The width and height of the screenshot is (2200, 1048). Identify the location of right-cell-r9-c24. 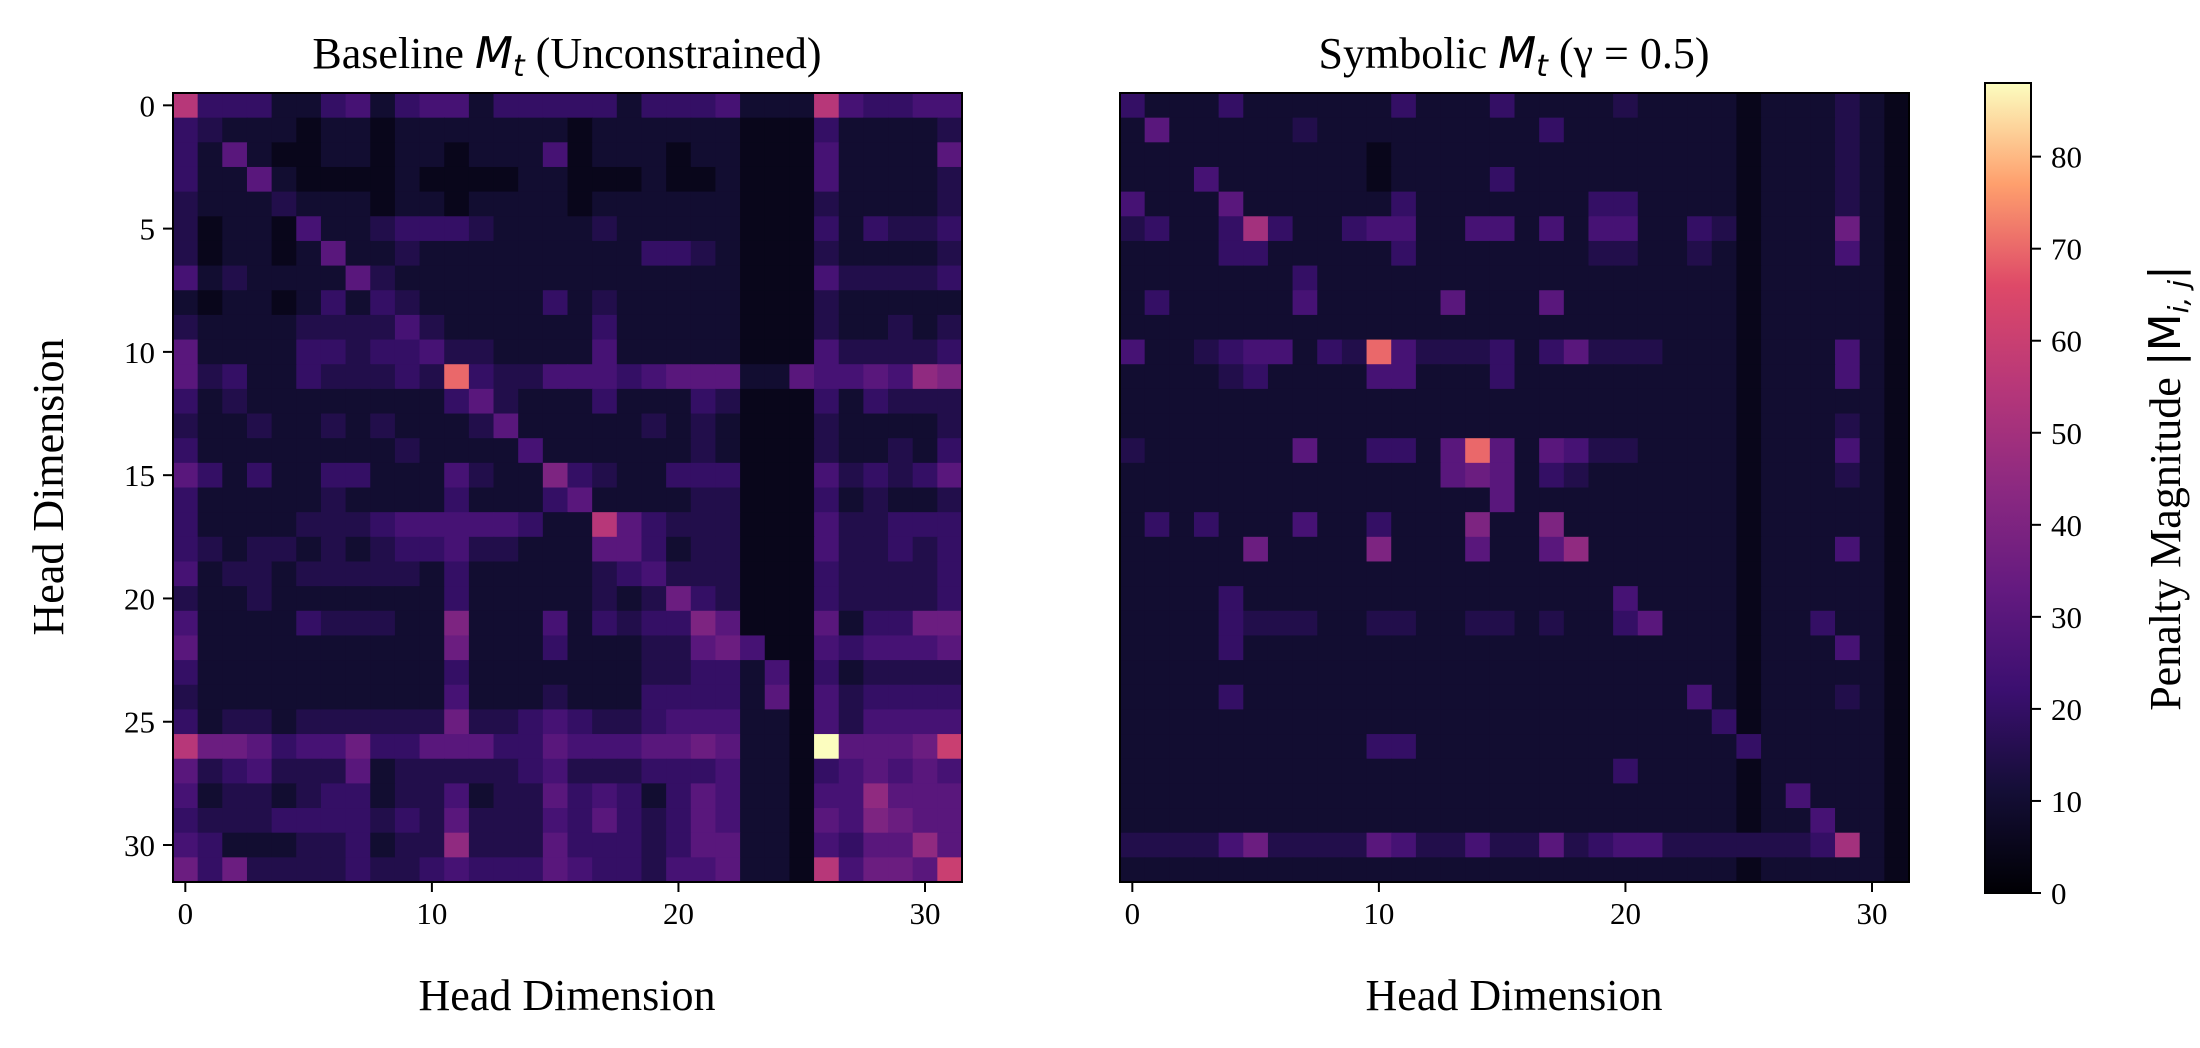
(1724, 327).